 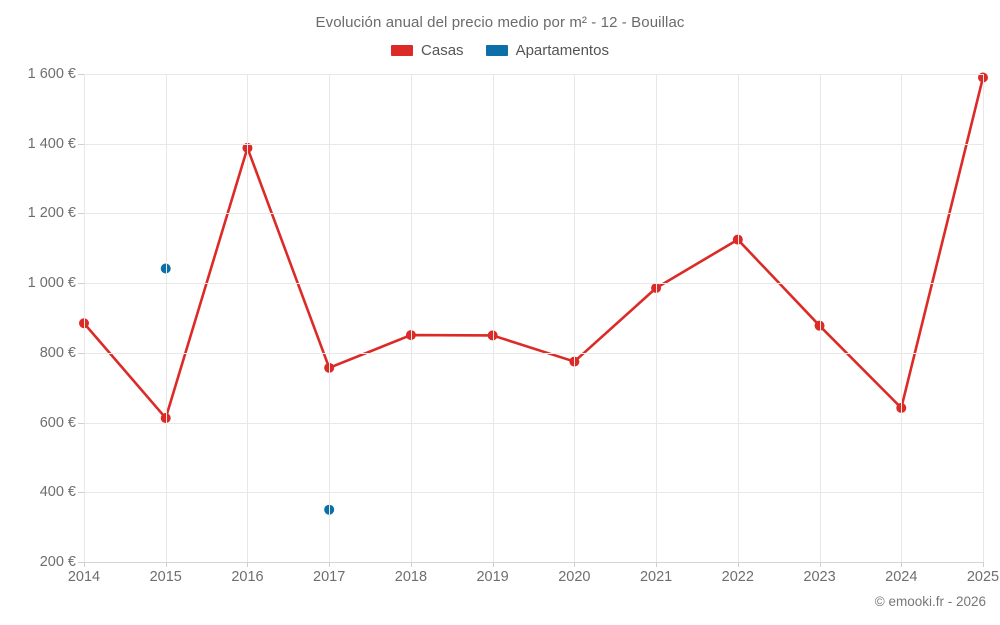 I want to click on y-axis-tick-label: 800 €, so click(x=57, y=352).